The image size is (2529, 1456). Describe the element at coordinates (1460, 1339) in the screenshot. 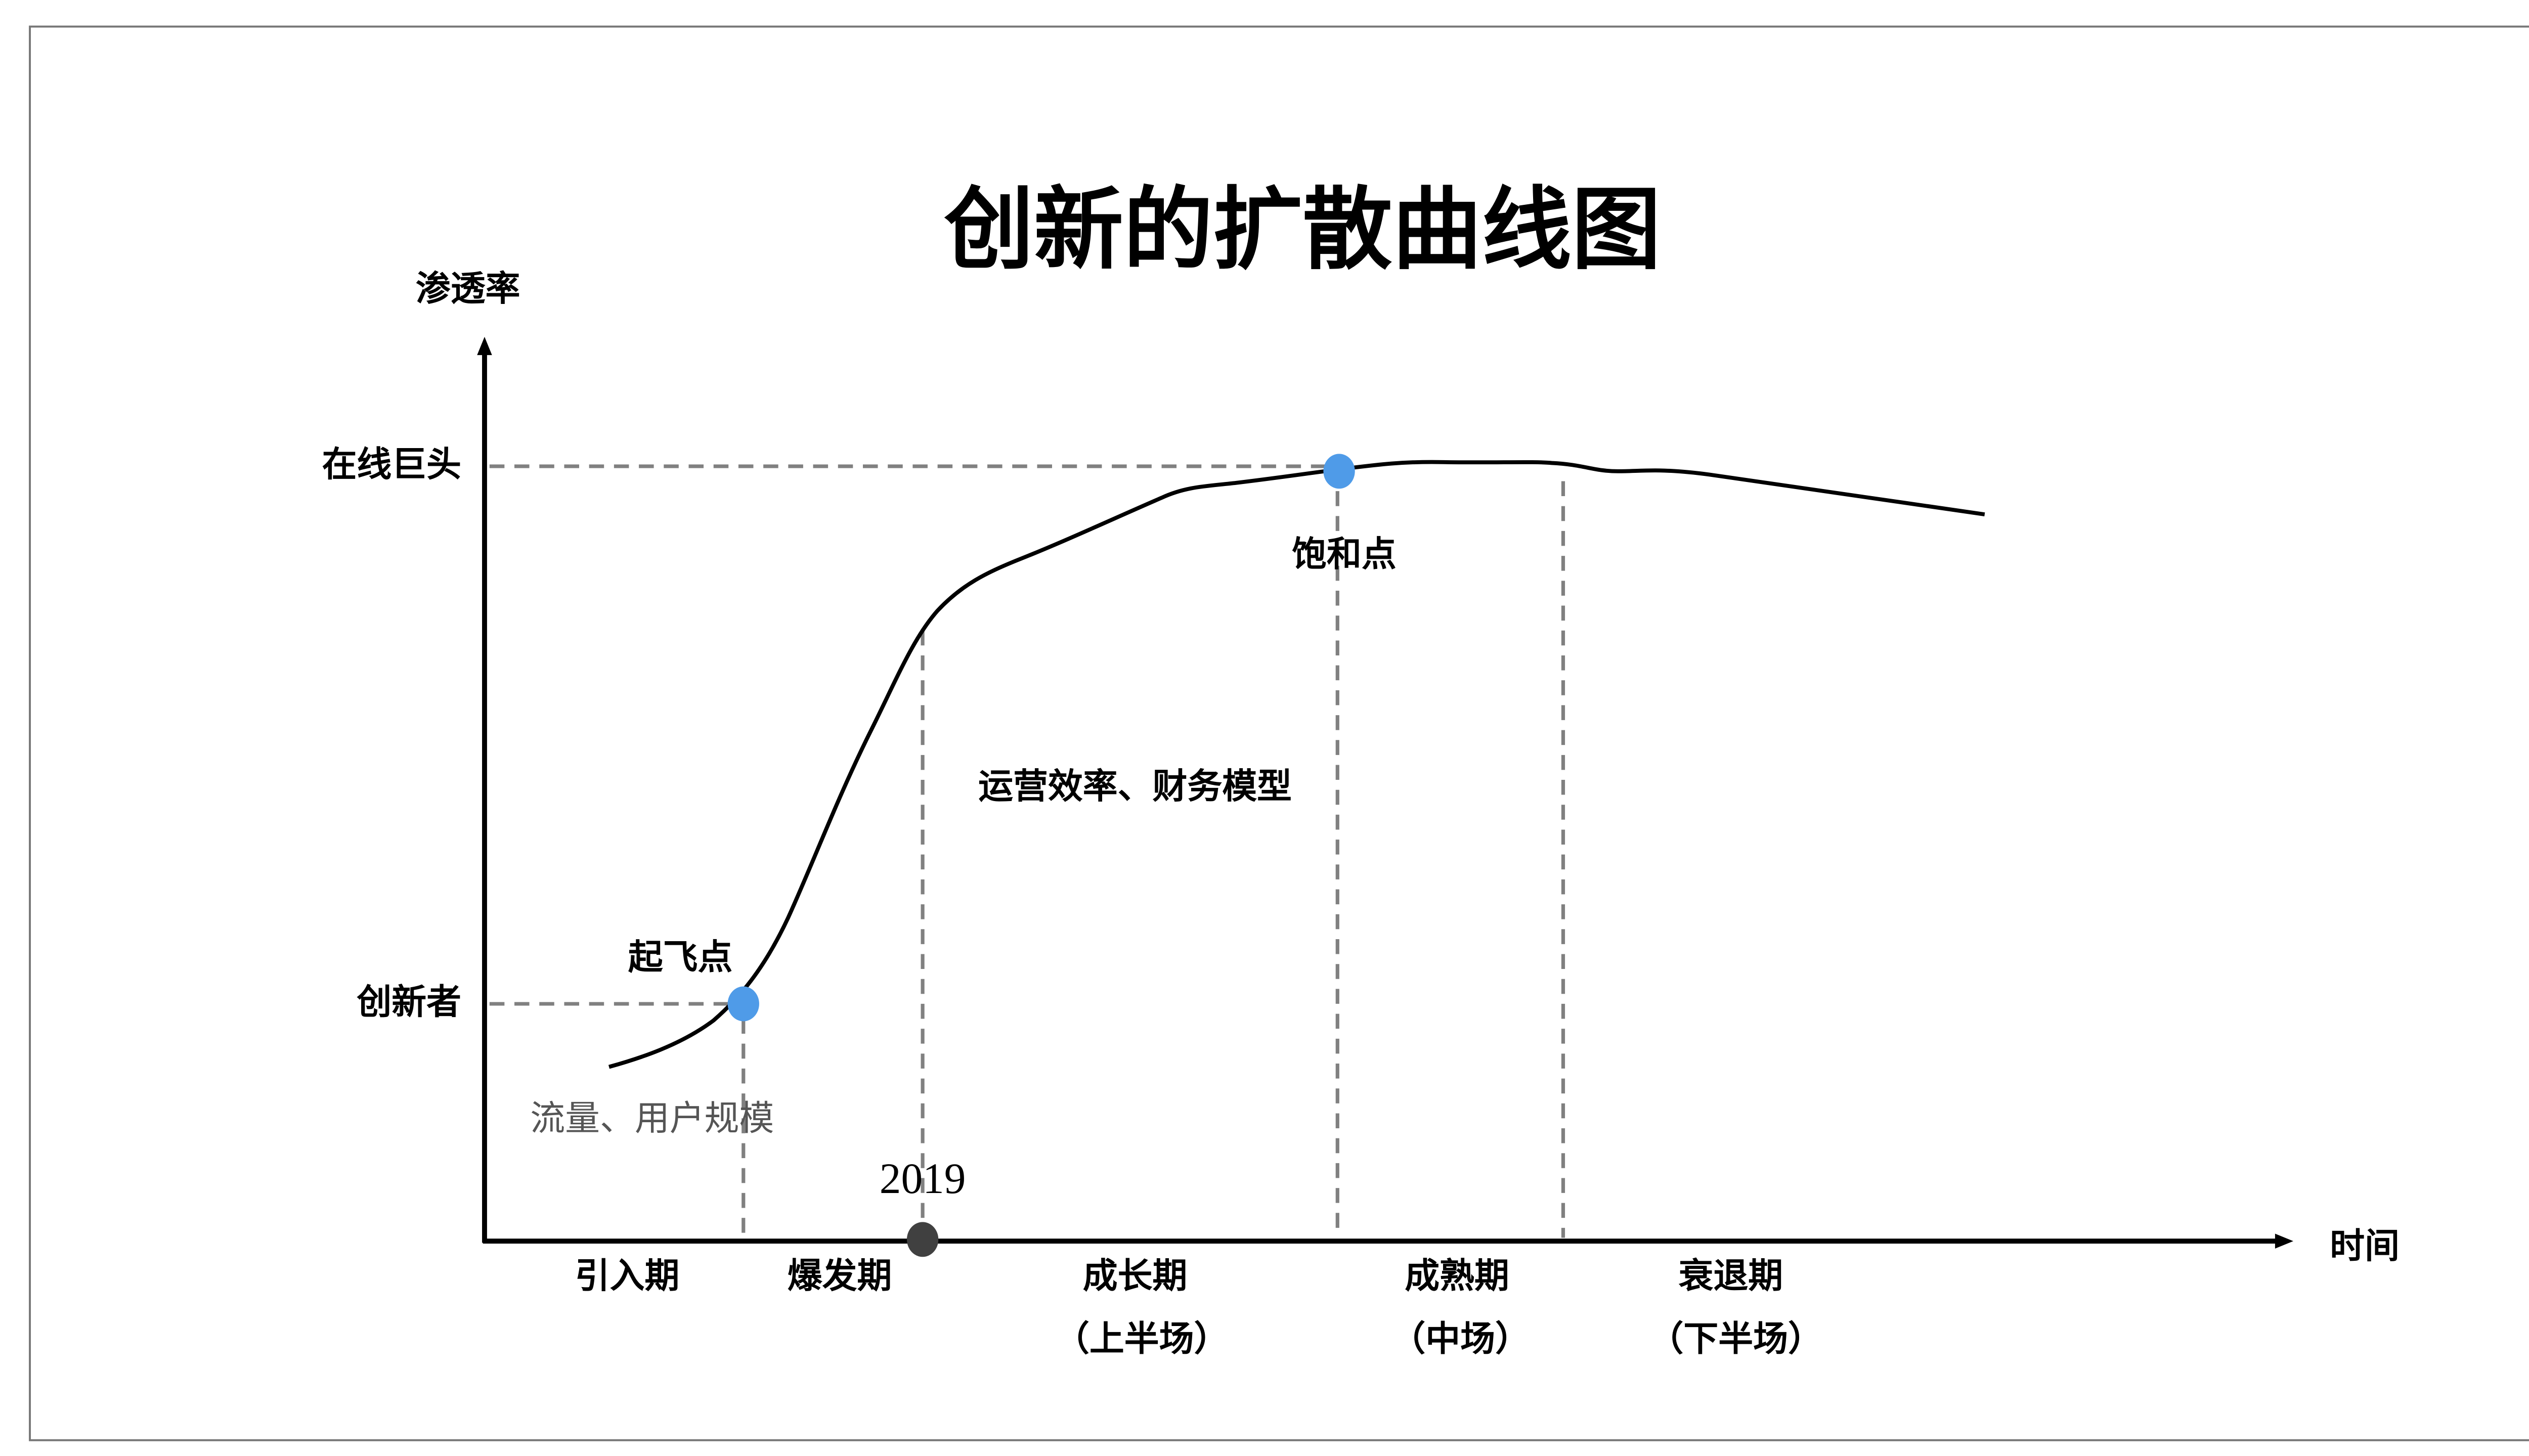

I see `stage-maturity-sub: （中场）` at that location.